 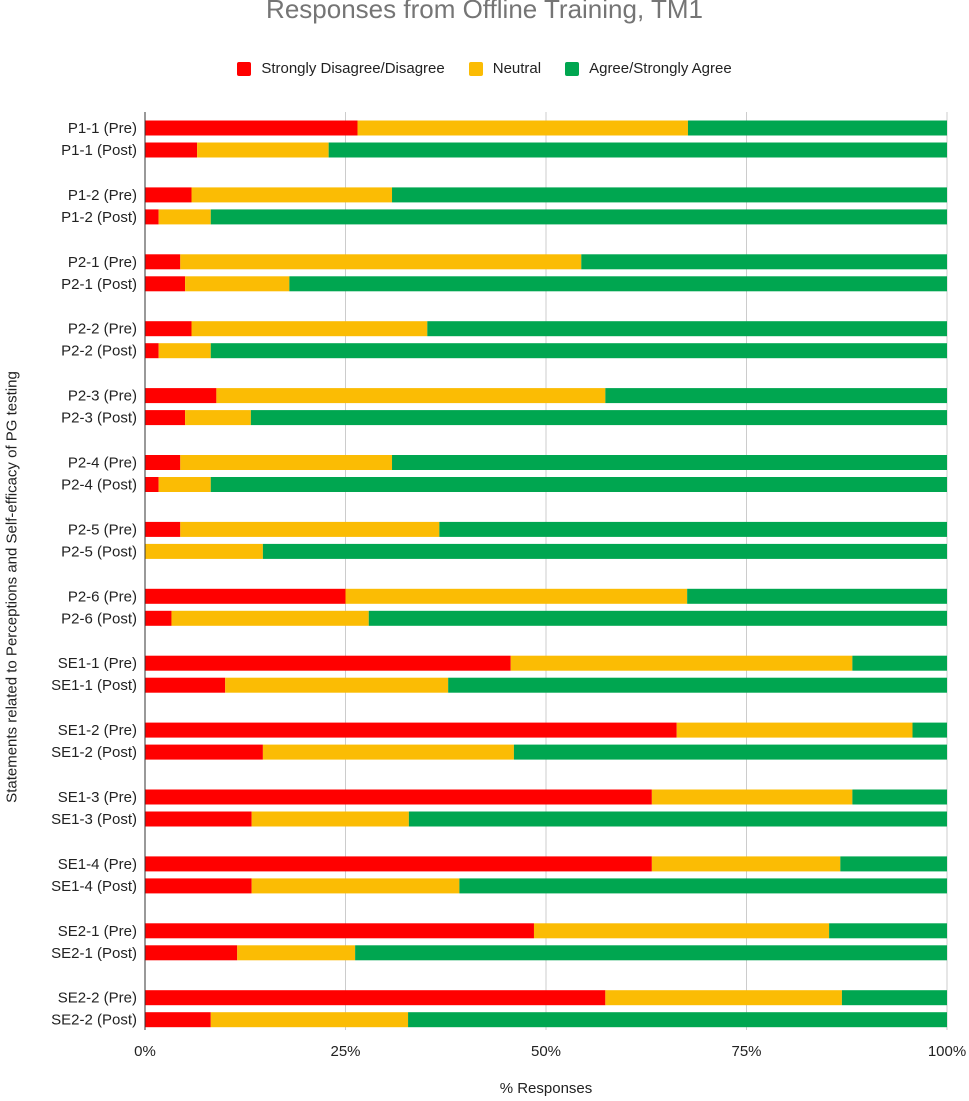 What do you see at coordinates (484, 12) in the screenshot?
I see `chart-title: Responses from Offline Training, TM1` at bounding box center [484, 12].